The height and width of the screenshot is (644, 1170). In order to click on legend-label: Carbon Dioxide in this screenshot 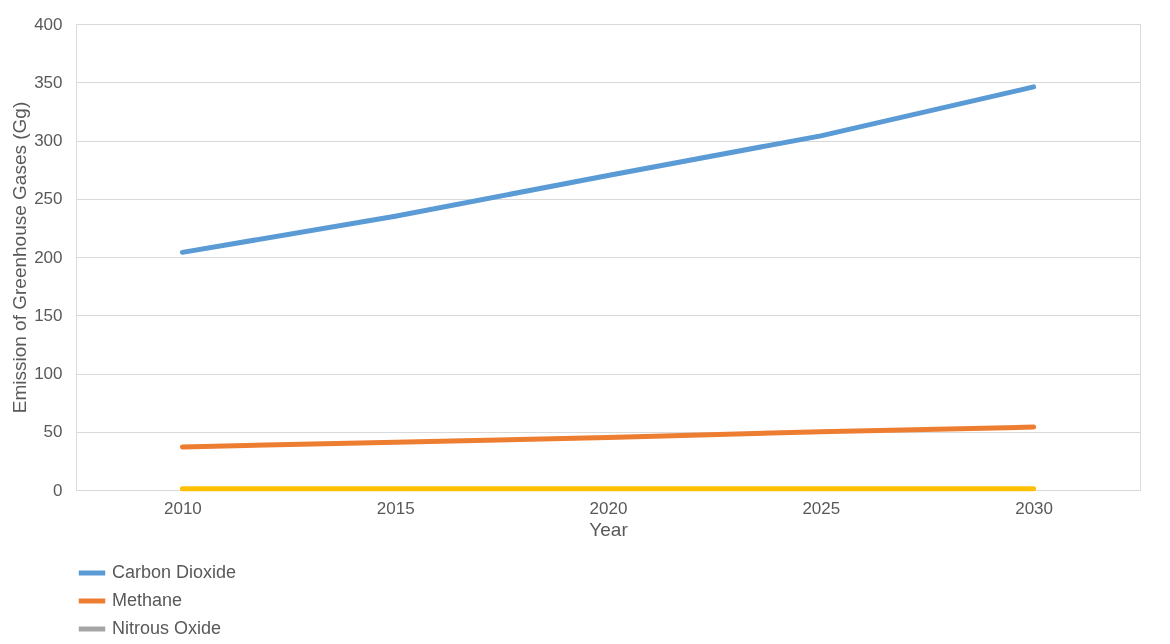, I will do `click(174, 572)`.